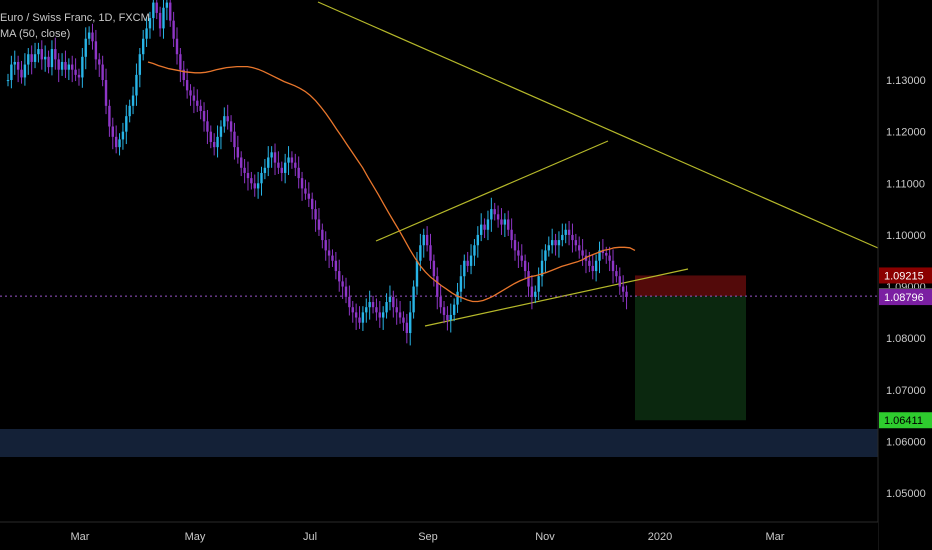  Describe the element at coordinates (903, 421) in the screenshot. I see `price-tag-label: 1.06411` at that location.